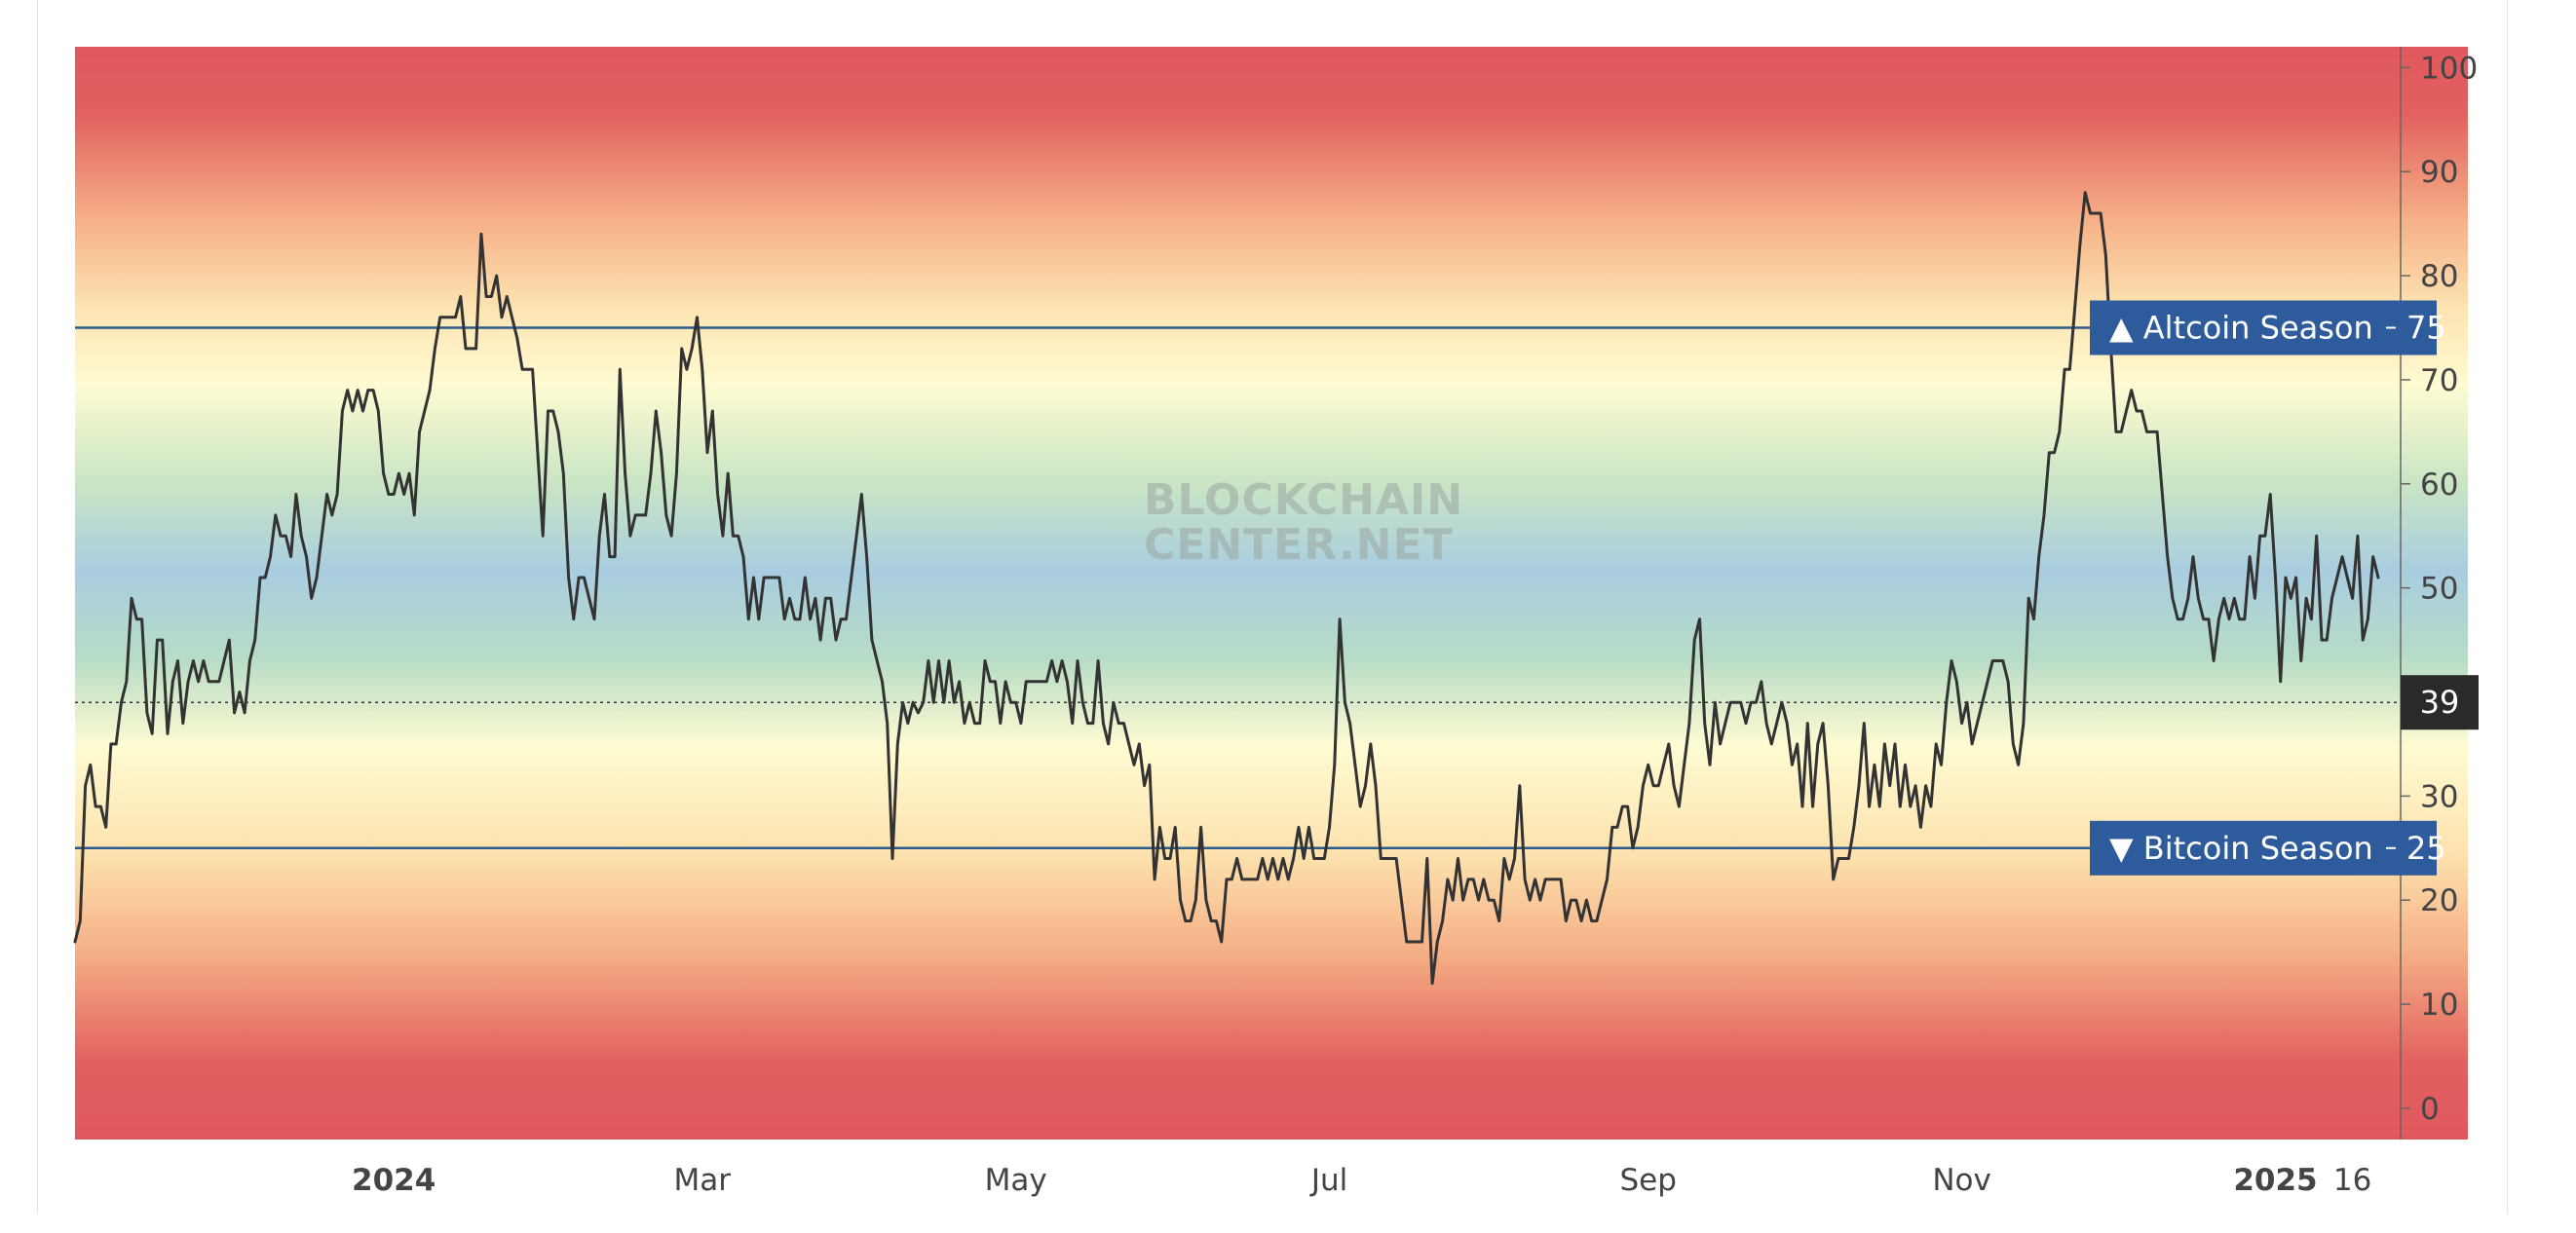 This screenshot has width=2576, height=1233. What do you see at coordinates (2241, 849) in the screenshot?
I see `season-label-text: ▼ Bitcoin Season` at bounding box center [2241, 849].